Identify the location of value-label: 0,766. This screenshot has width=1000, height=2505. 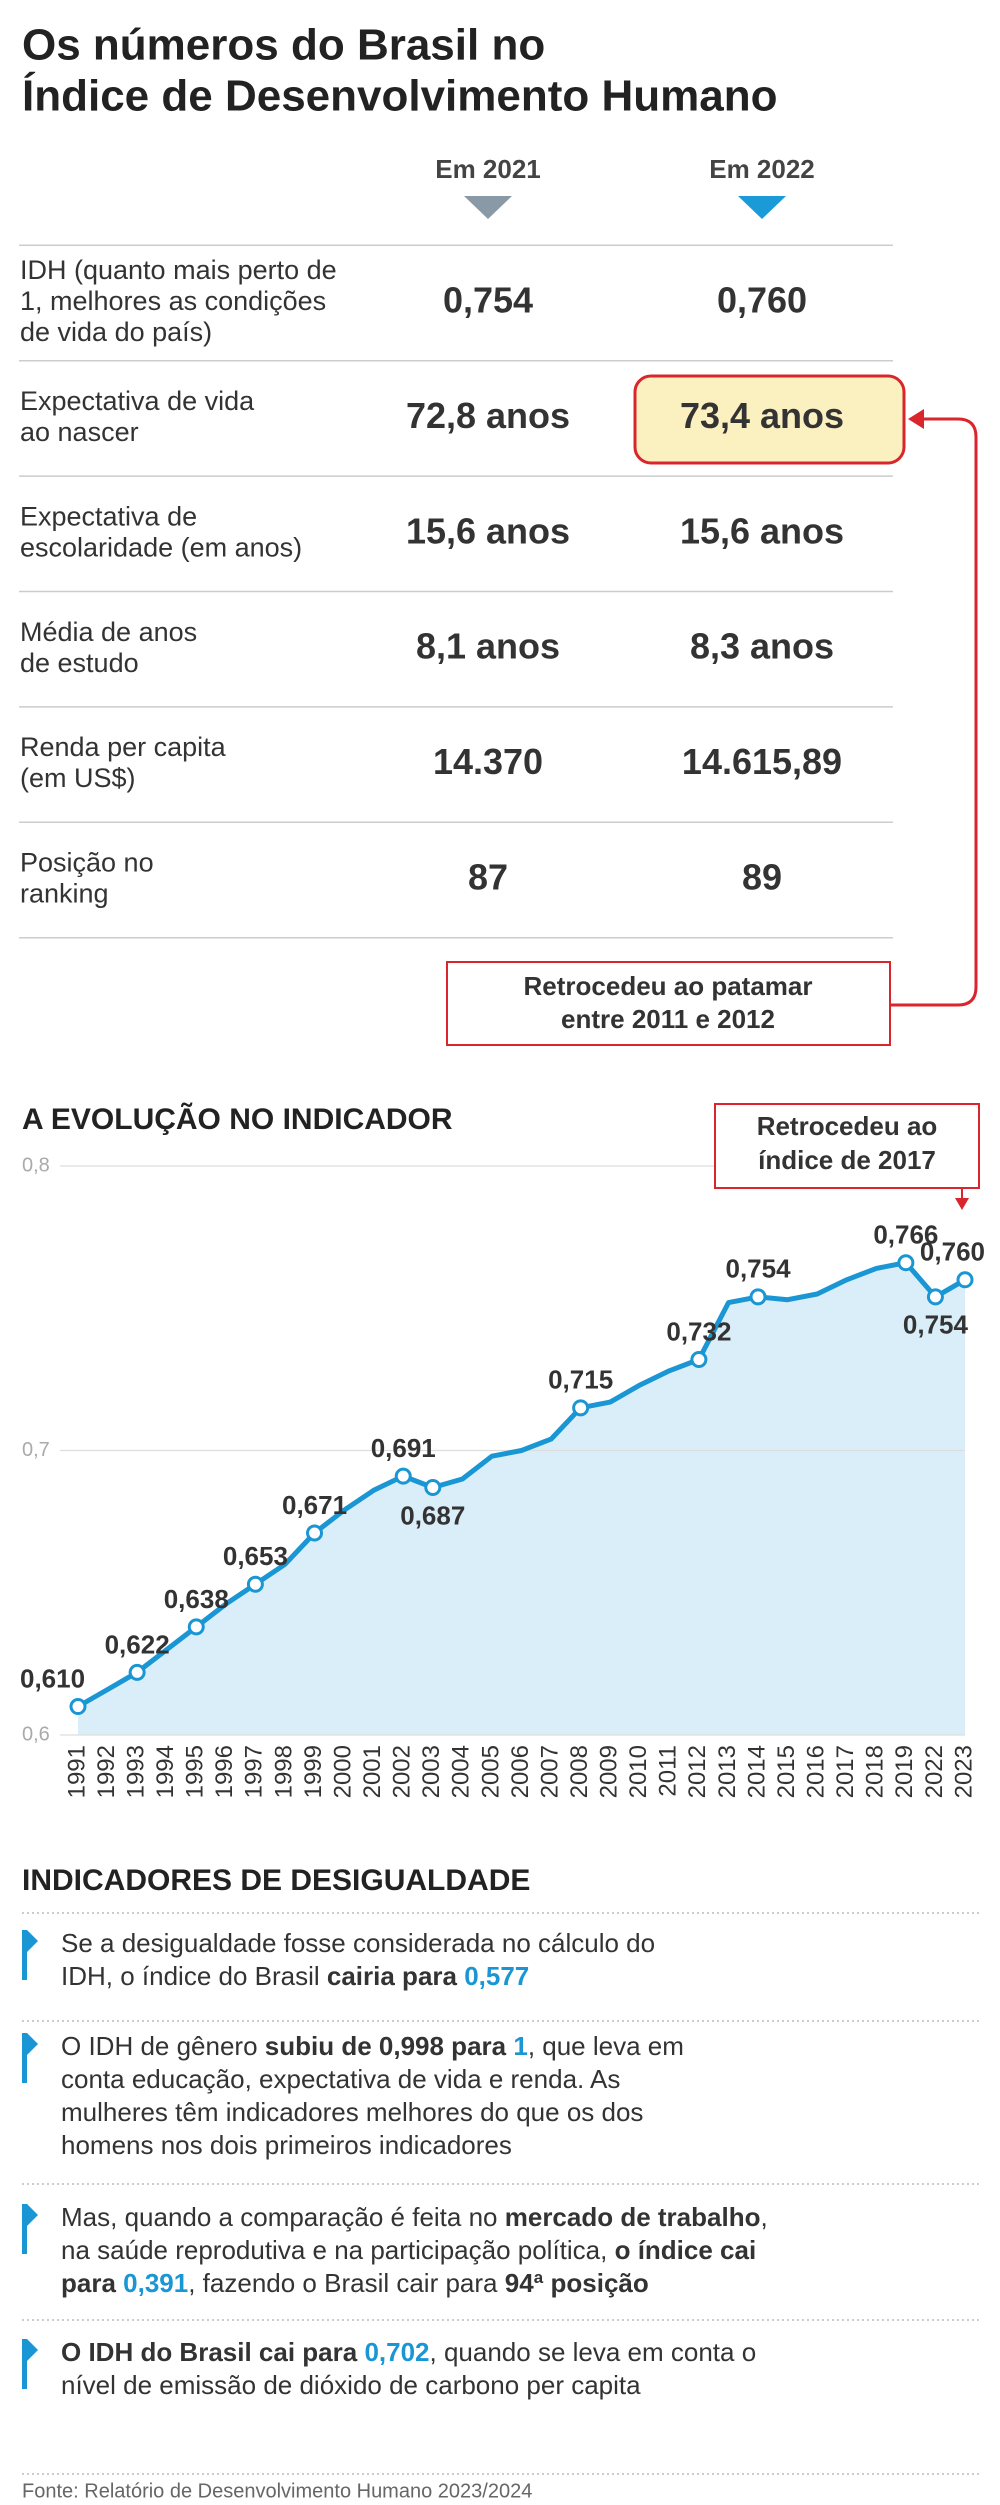
(905, 1235).